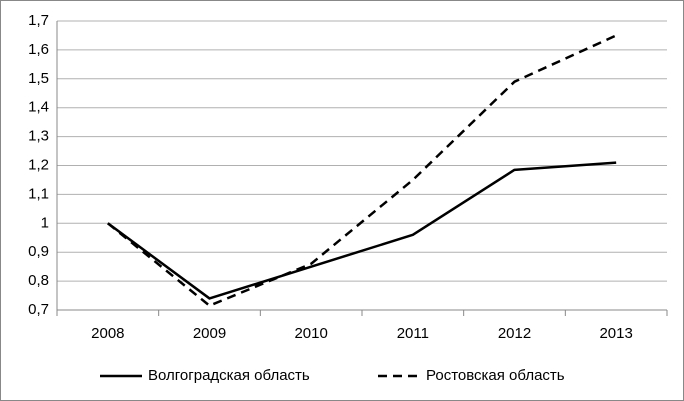  I want to click on y-tick-label: 1,1, so click(38, 193).